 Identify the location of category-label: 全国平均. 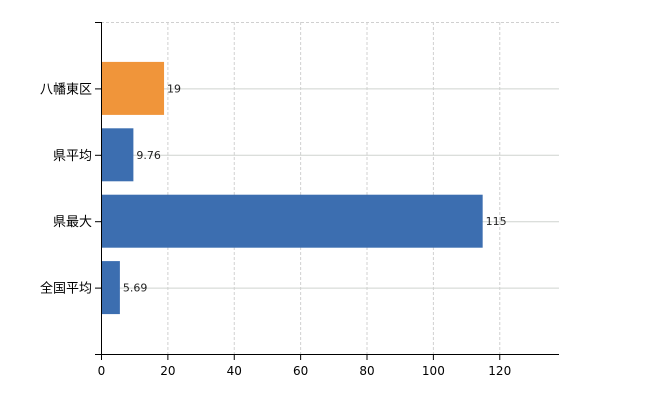
(66, 289).